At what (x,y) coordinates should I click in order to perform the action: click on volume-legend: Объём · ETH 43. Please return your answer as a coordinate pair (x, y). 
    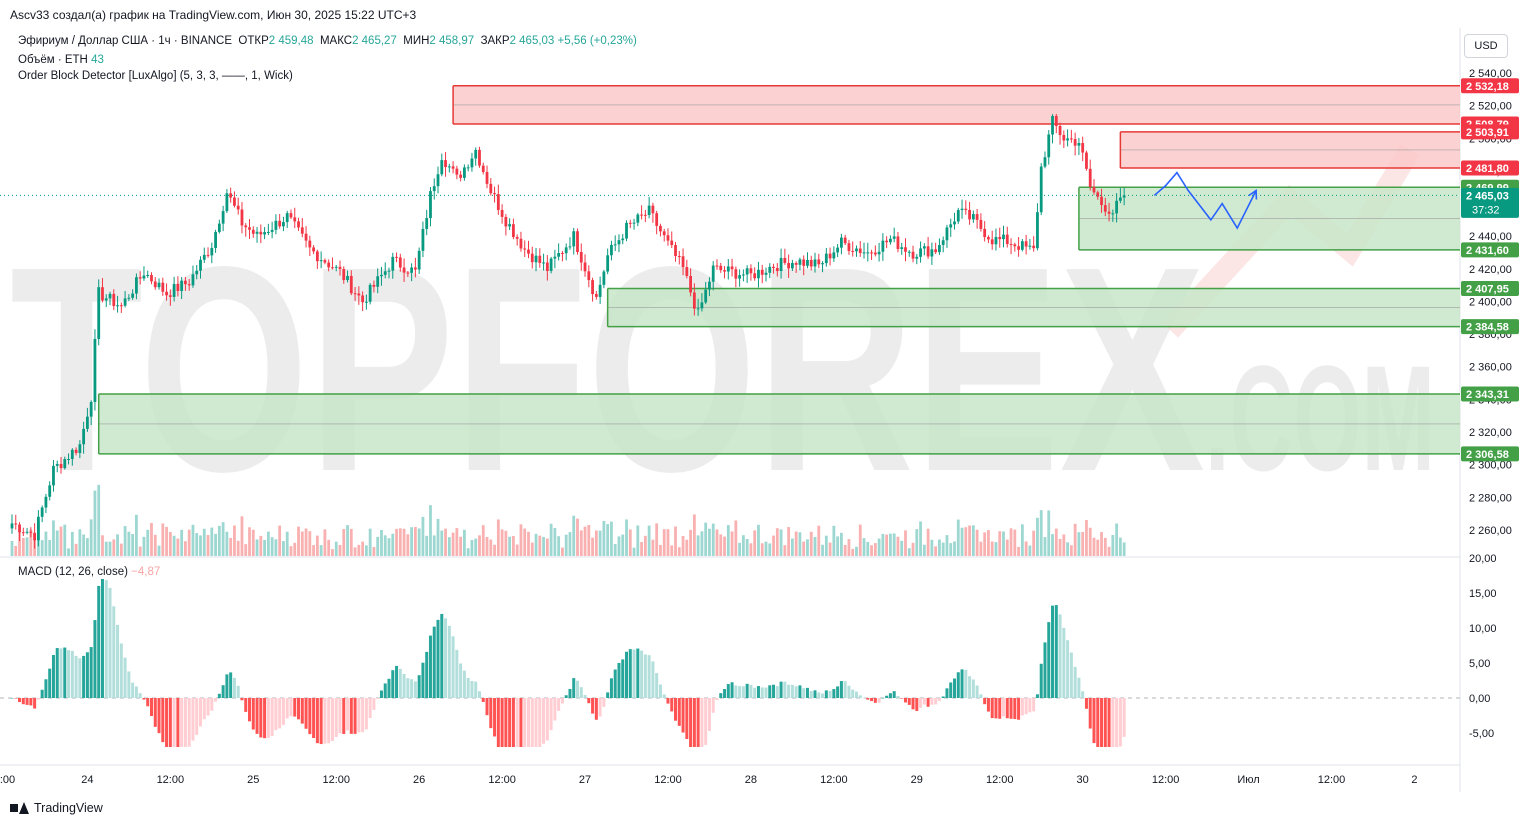
    Looking at the image, I should click on (61, 60).